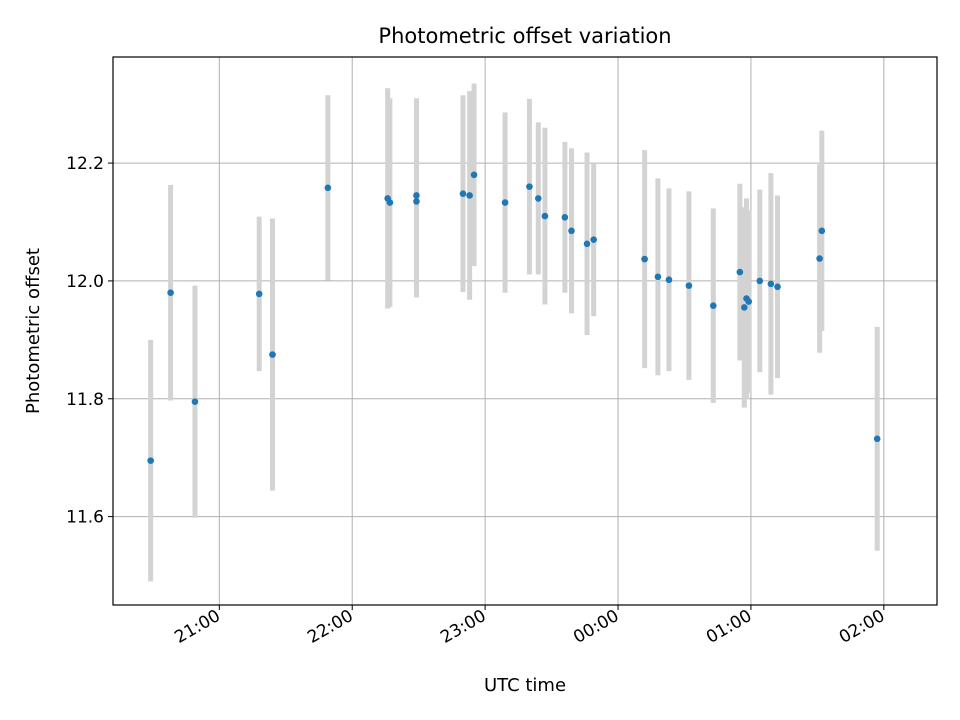  I want to click on chart-title: Photometric offset variation, so click(524, 36).